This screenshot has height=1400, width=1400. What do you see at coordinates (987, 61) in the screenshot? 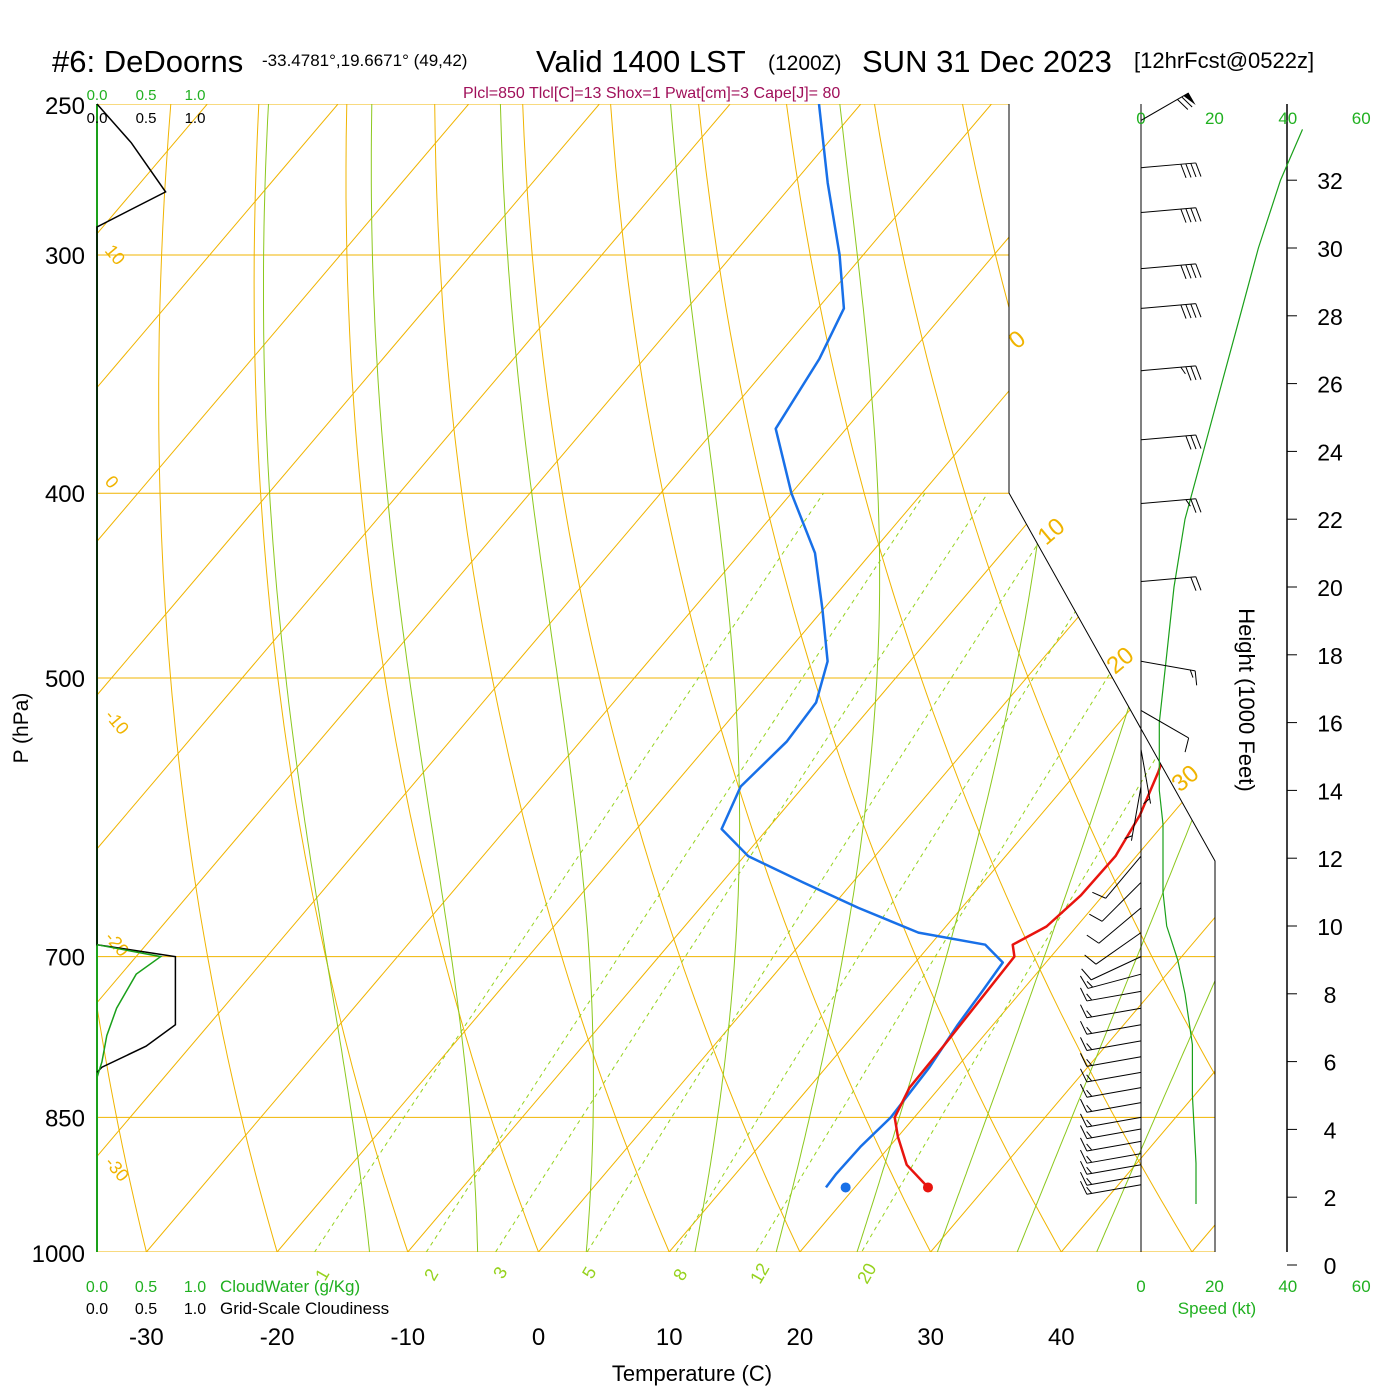
I see `forecast-date: SUN 31 Dec 2023` at bounding box center [987, 61].